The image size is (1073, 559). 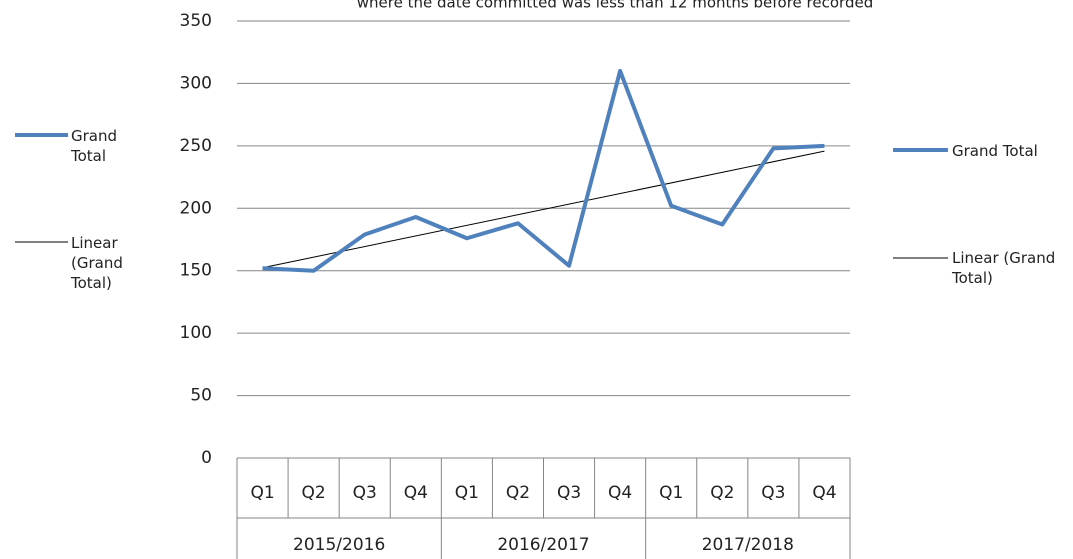 What do you see at coordinates (206, 458) in the screenshot?
I see `y-tick-label: 0` at bounding box center [206, 458].